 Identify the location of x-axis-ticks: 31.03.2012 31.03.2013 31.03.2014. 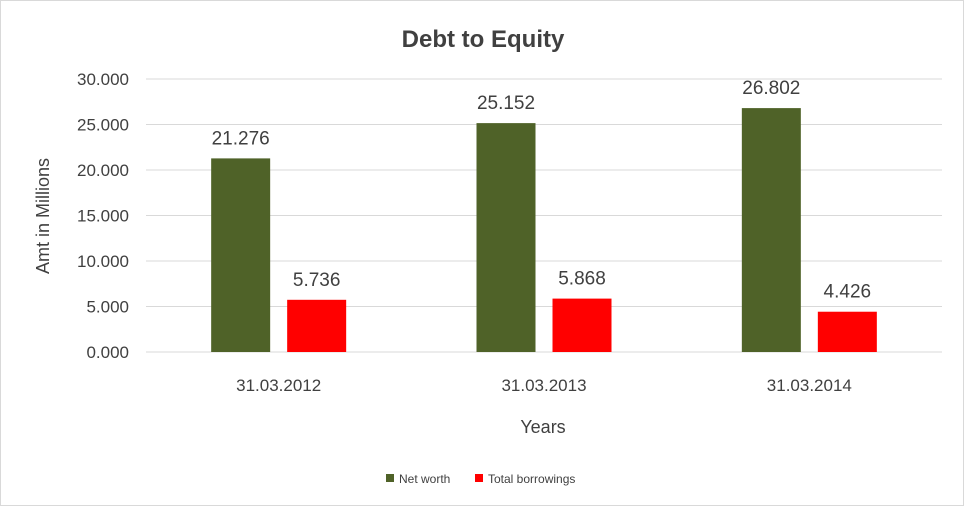
(544, 385).